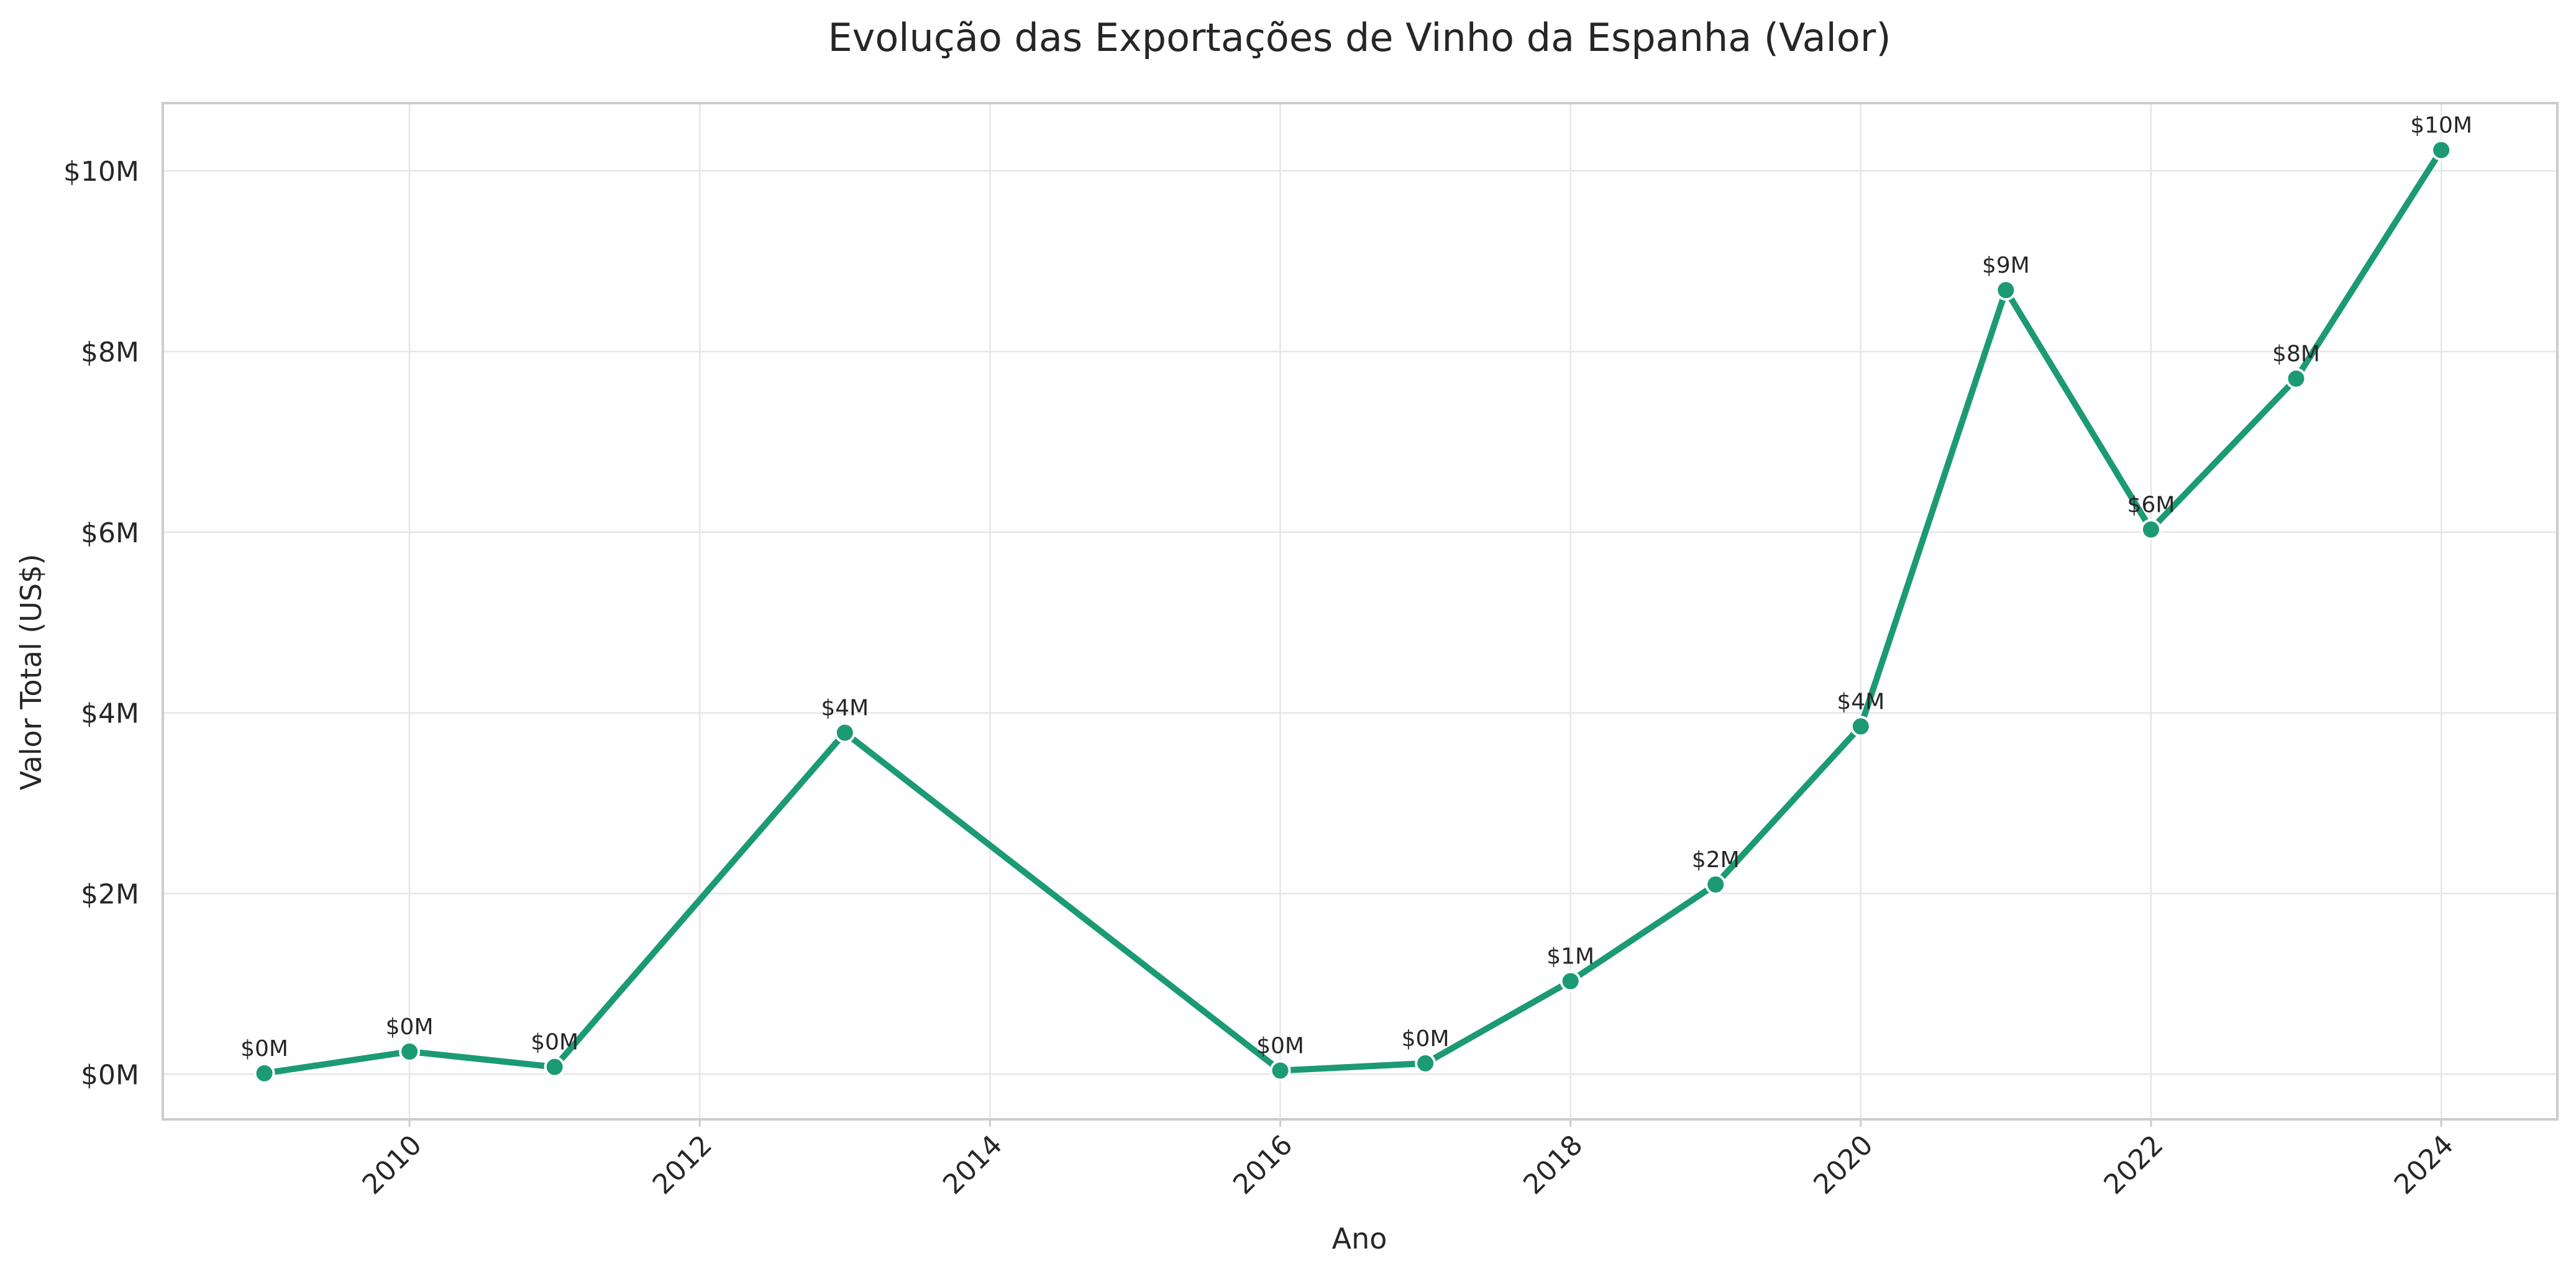 The image size is (2576, 1274). What do you see at coordinates (972, 1165) in the screenshot?
I see `x-tick-label: 2014` at bounding box center [972, 1165].